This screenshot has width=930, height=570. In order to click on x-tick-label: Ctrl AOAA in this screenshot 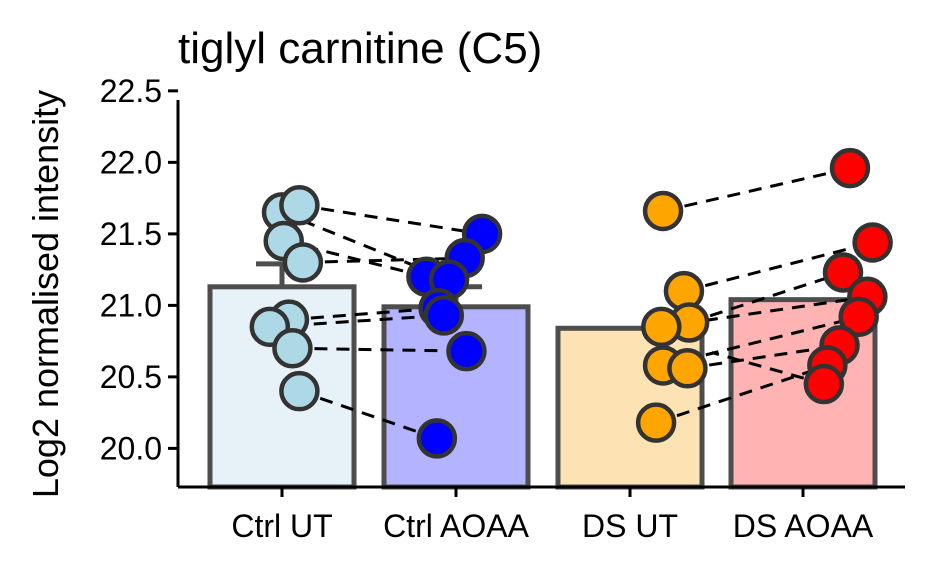, I will do `click(456, 526)`.